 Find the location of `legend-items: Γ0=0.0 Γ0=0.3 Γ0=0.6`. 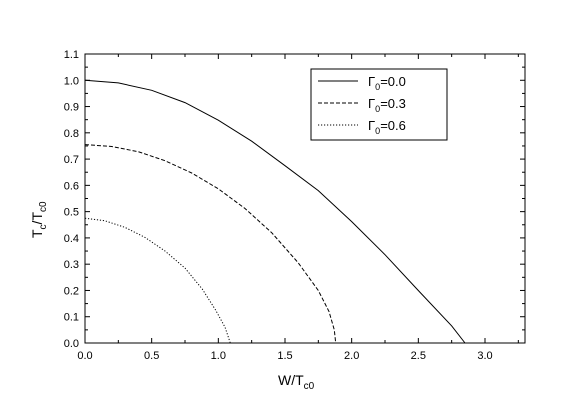

legend-items: Γ0=0.0 Γ0=0.3 Γ0=0.6 is located at coordinates (362, 105).